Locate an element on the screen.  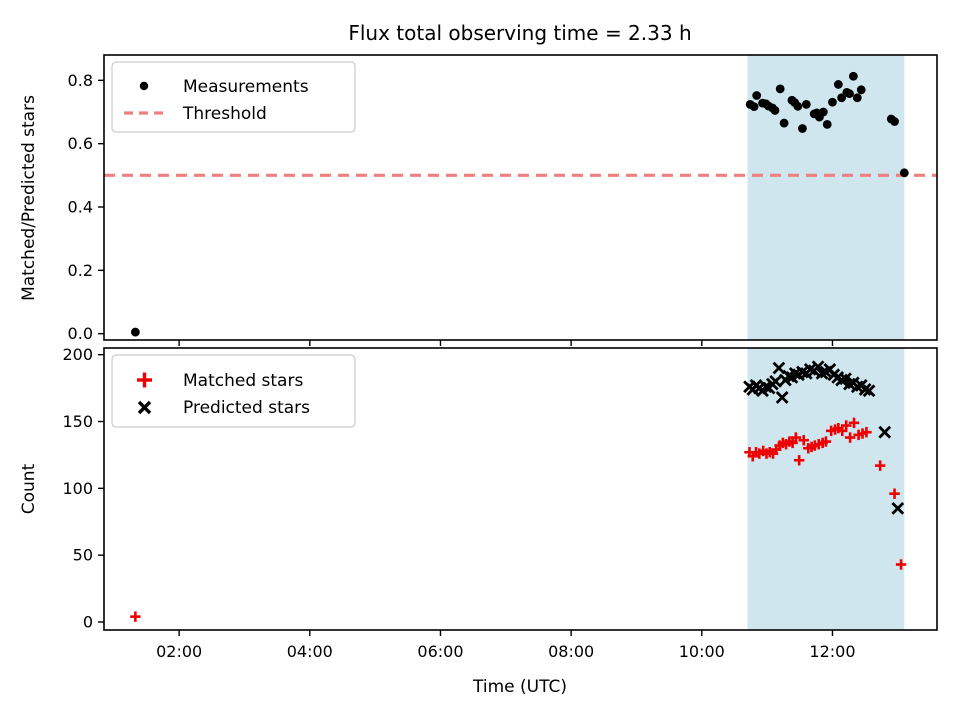
count-panel-y-ticks: 0 50 100 150 200 is located at coordinates (83, 488).